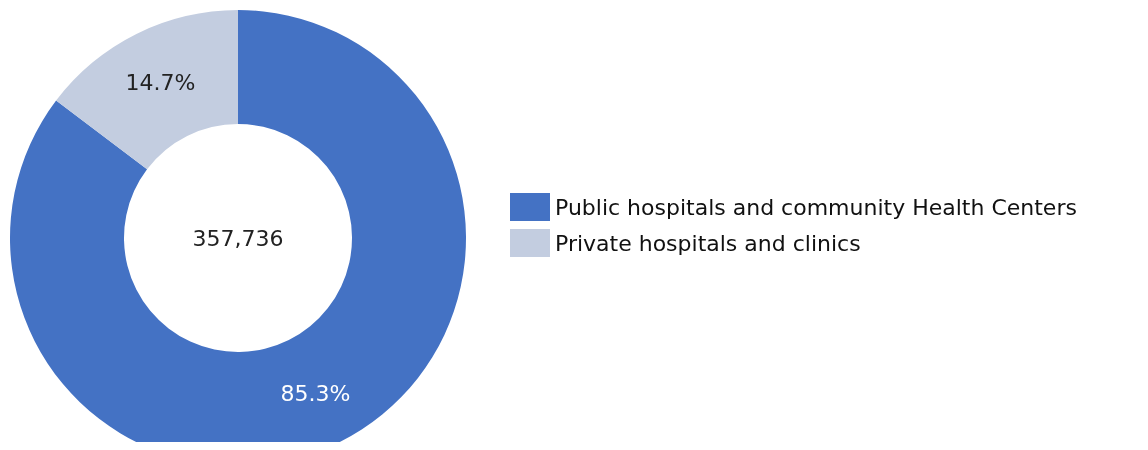 The width and height of the screenshot is (1148, 450). Describe the element at coordinates (816, 207) in the screenshot. I see `legend-label: Public hospitals and community Health Centers` at that location.